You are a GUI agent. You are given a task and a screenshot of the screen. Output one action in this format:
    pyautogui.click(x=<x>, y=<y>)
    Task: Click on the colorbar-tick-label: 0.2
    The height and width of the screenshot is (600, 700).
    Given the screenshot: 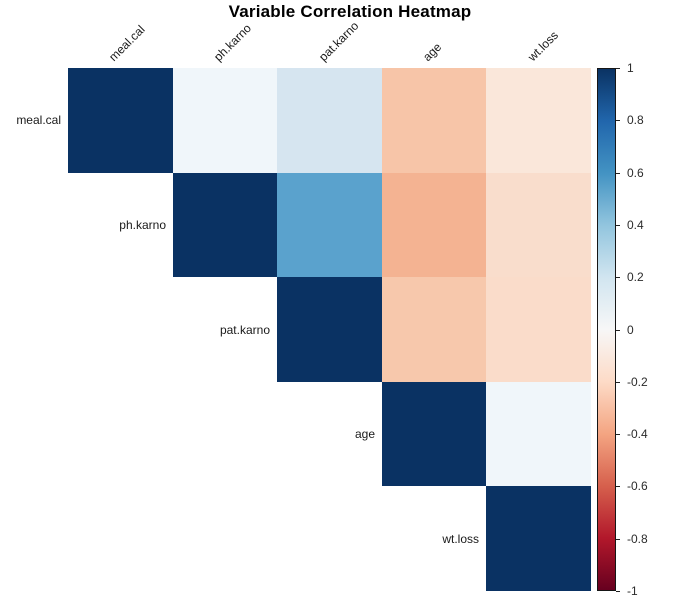 What is the action you would take?
    pyautogui.click(x=635, y=277)
    